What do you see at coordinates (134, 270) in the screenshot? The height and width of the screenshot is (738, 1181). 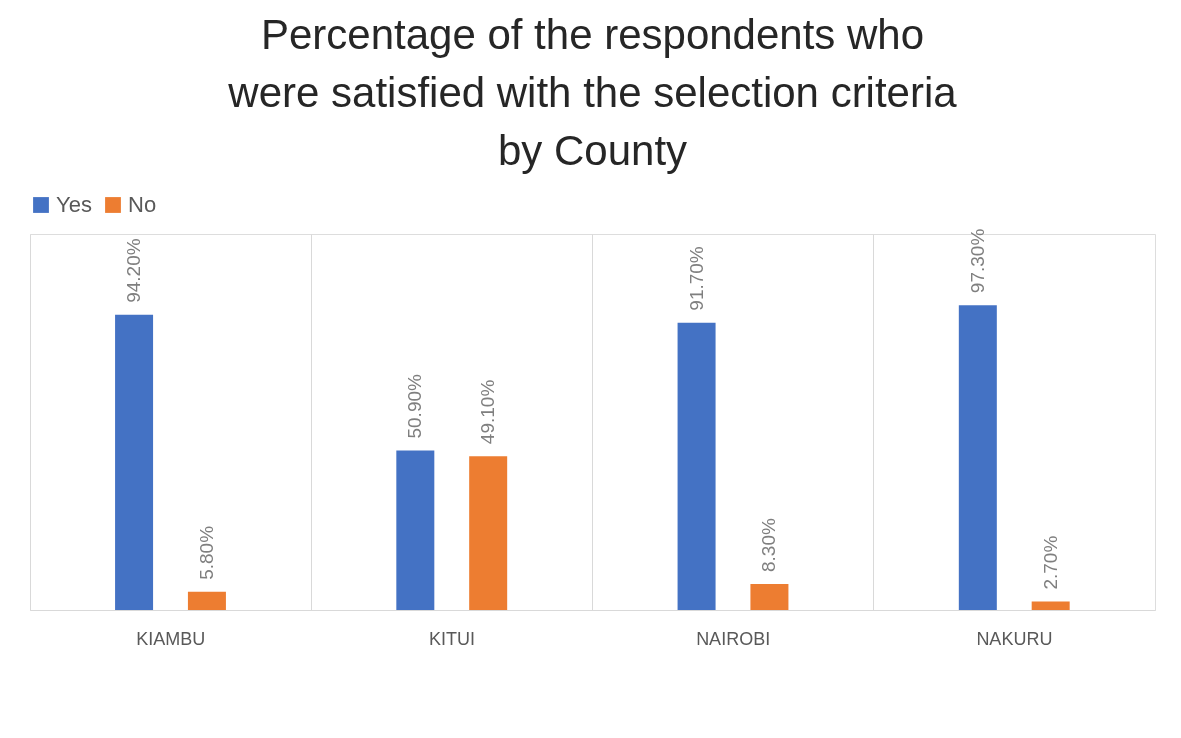 I see `data-label: 94.20%` at bounding box center [134, 270].